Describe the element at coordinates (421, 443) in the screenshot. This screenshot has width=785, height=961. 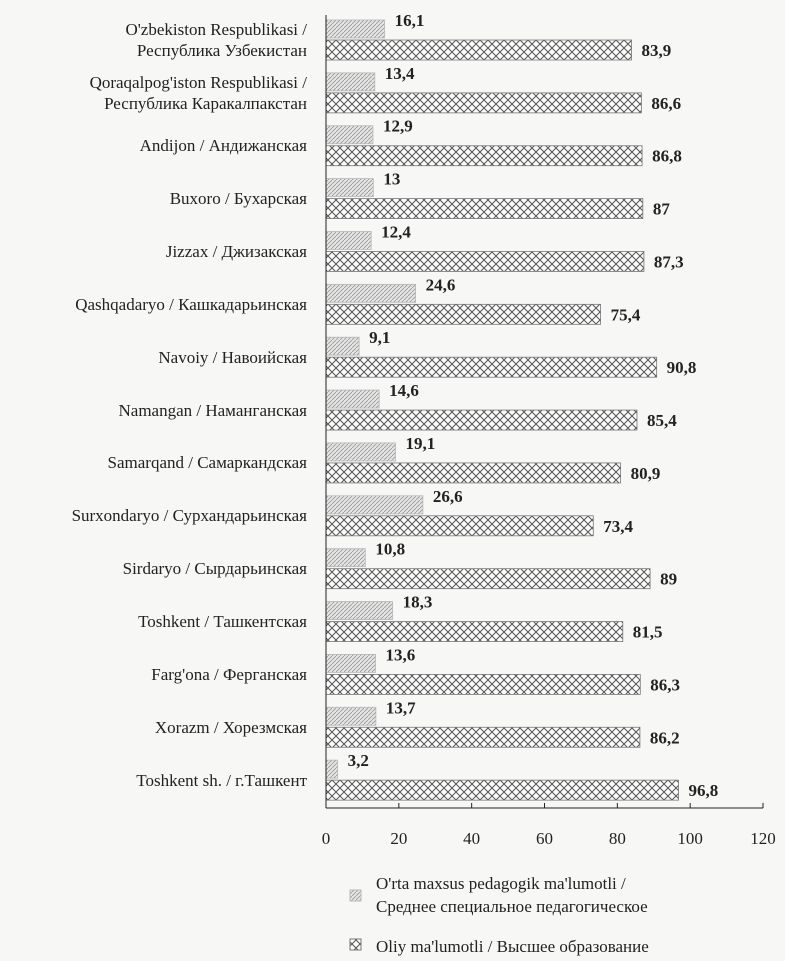
I see `value-label: 19,1` at that location.